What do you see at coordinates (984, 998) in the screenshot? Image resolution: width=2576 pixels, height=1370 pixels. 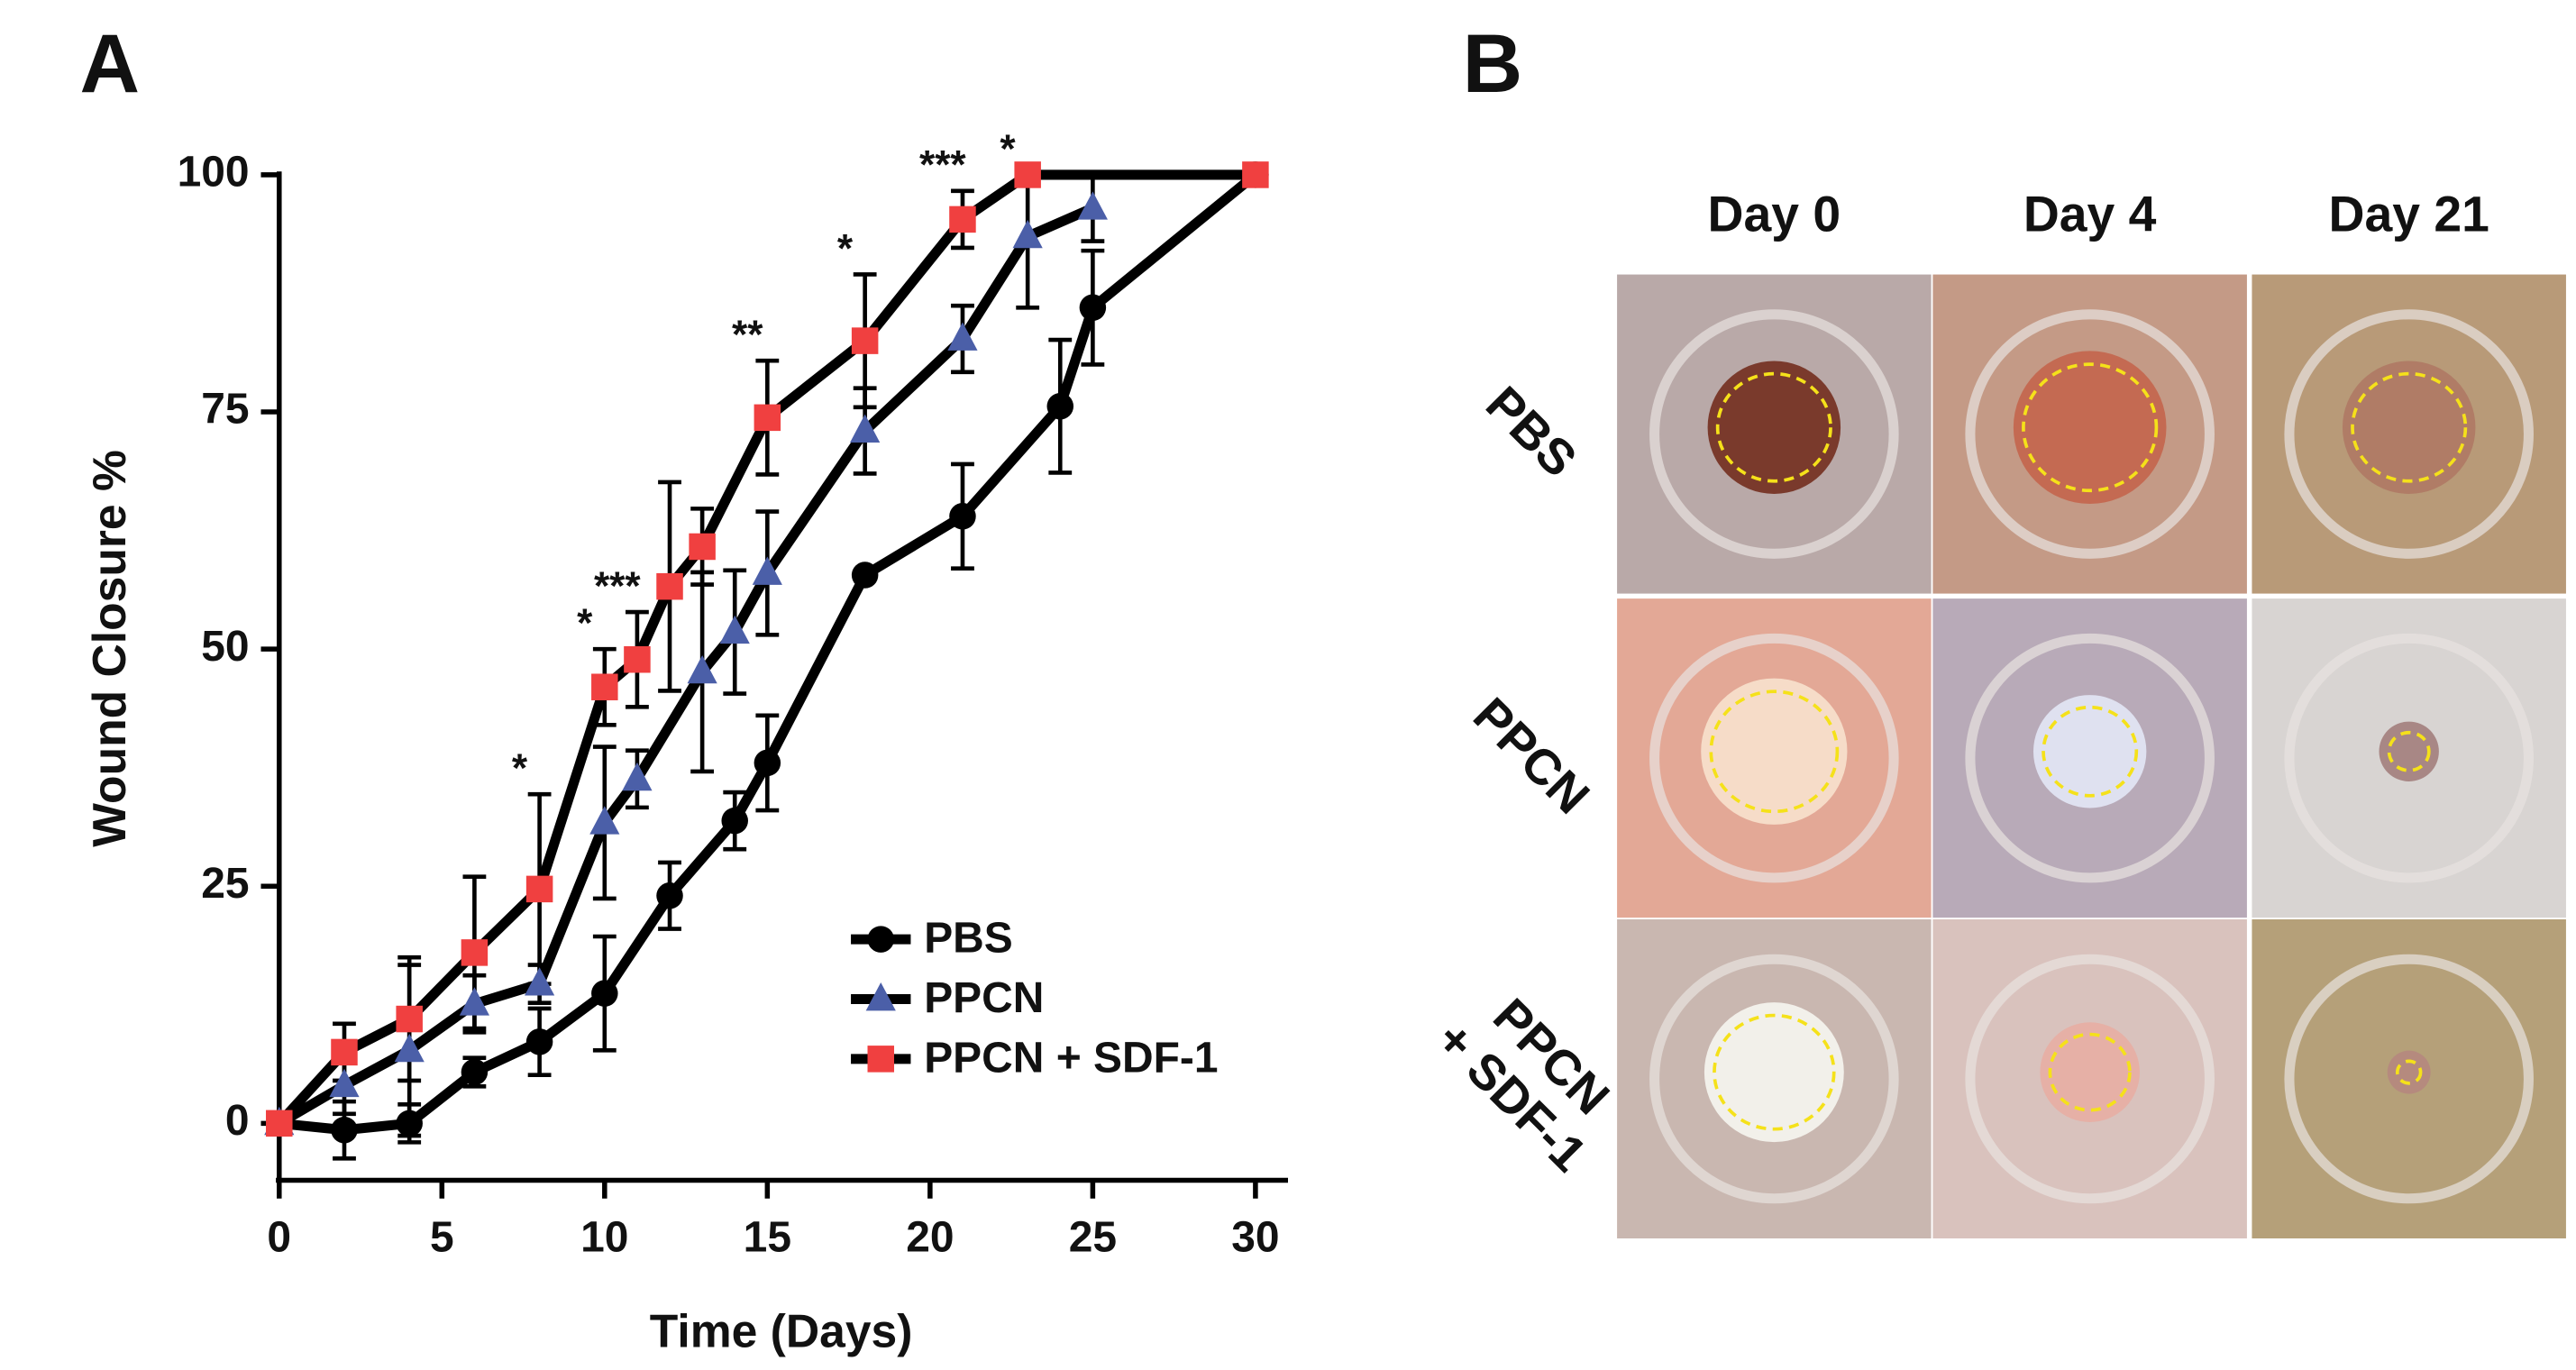 I see `legend-label: PPCN` at bounding box center [984, 998].